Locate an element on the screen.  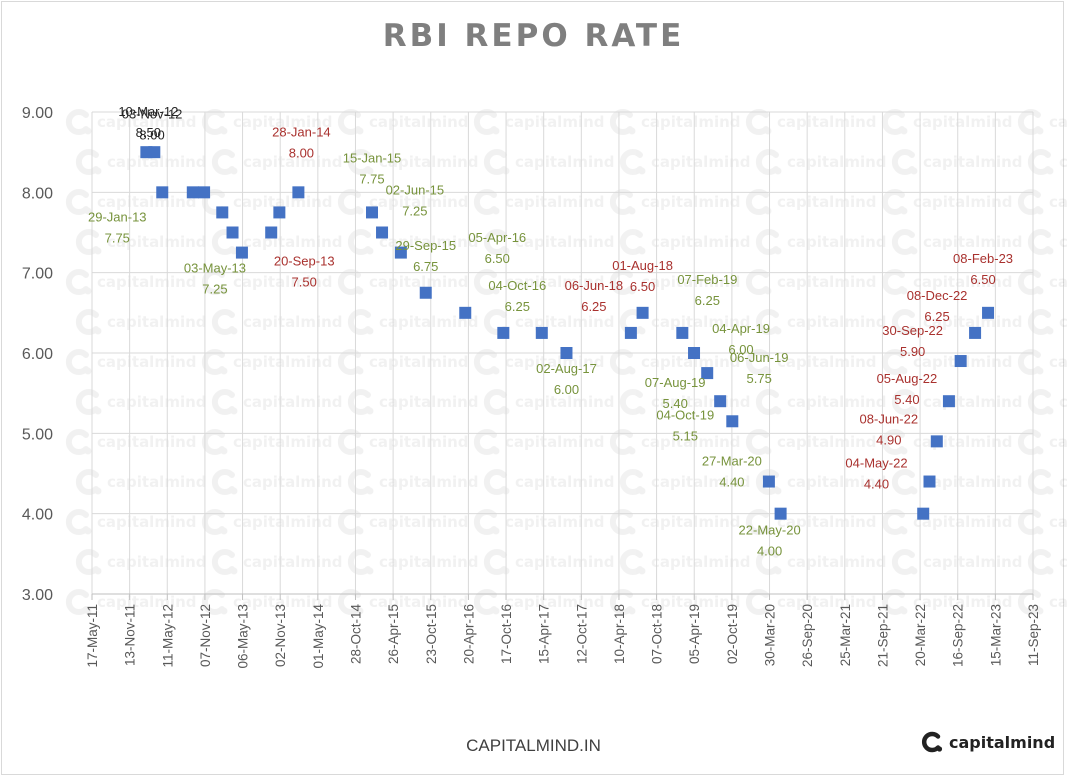
data-label-value: 6.00 is located at coordinates (740, 349).